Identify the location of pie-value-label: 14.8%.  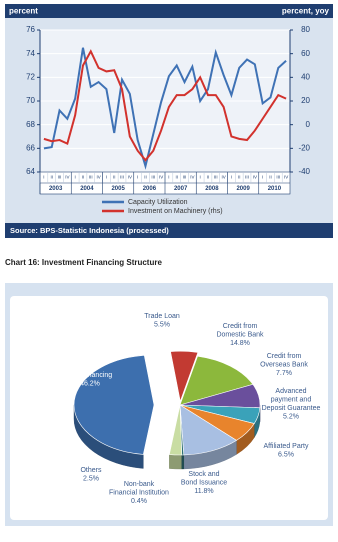
(240, 343).